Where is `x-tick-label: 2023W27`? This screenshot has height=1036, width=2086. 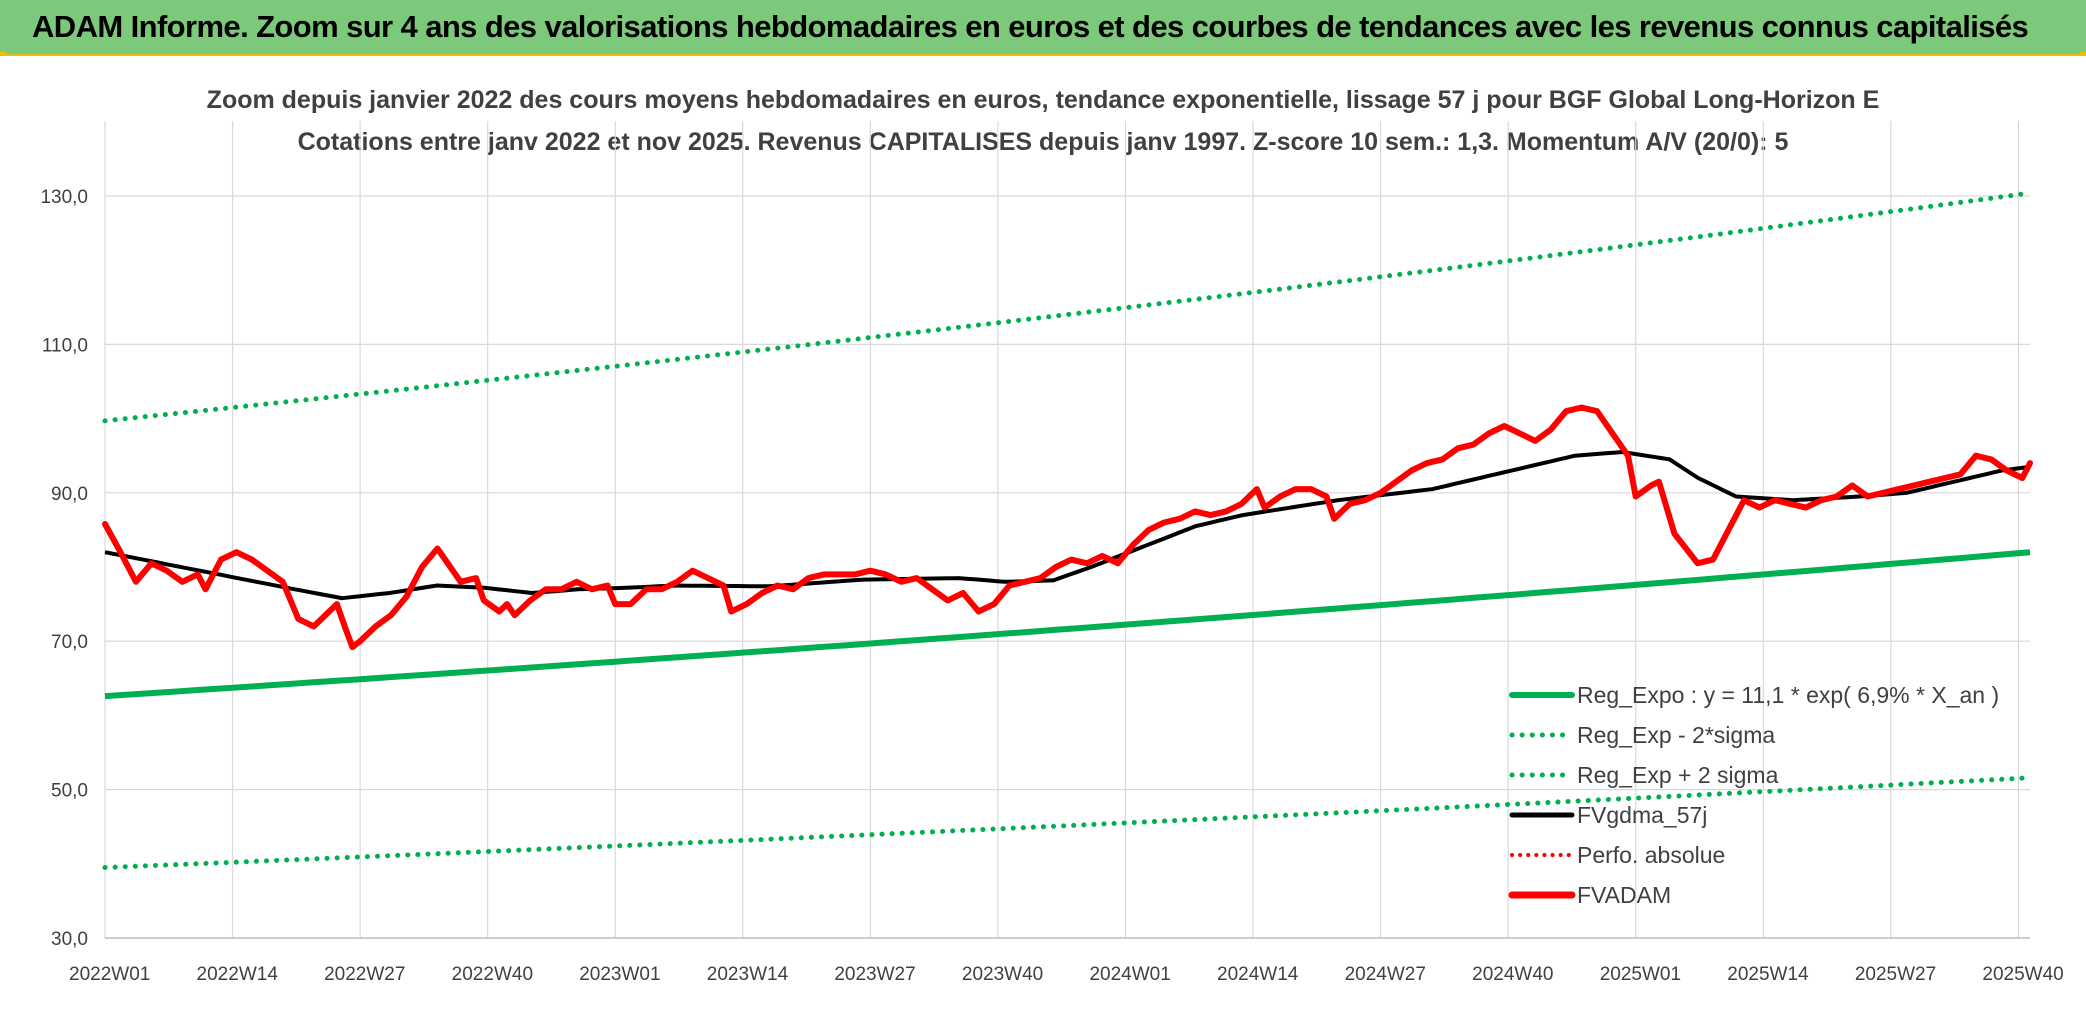
x-tick-label: 2023W27 is located at coordinates (874, 974).